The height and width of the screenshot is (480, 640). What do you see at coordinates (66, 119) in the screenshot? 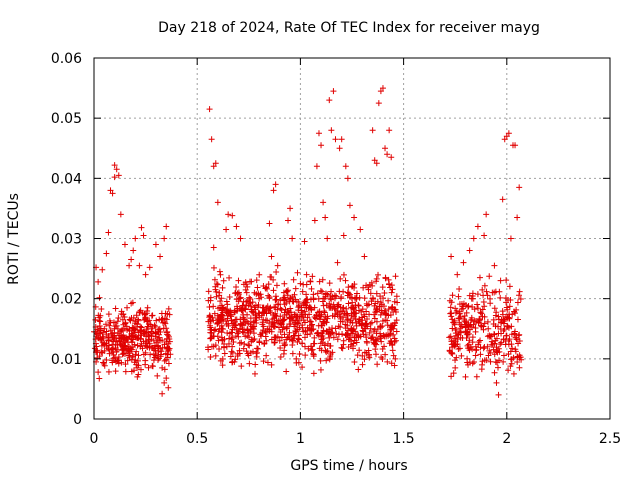
I see `y-tick-label: 0.05` at bounding box center [66, 119].